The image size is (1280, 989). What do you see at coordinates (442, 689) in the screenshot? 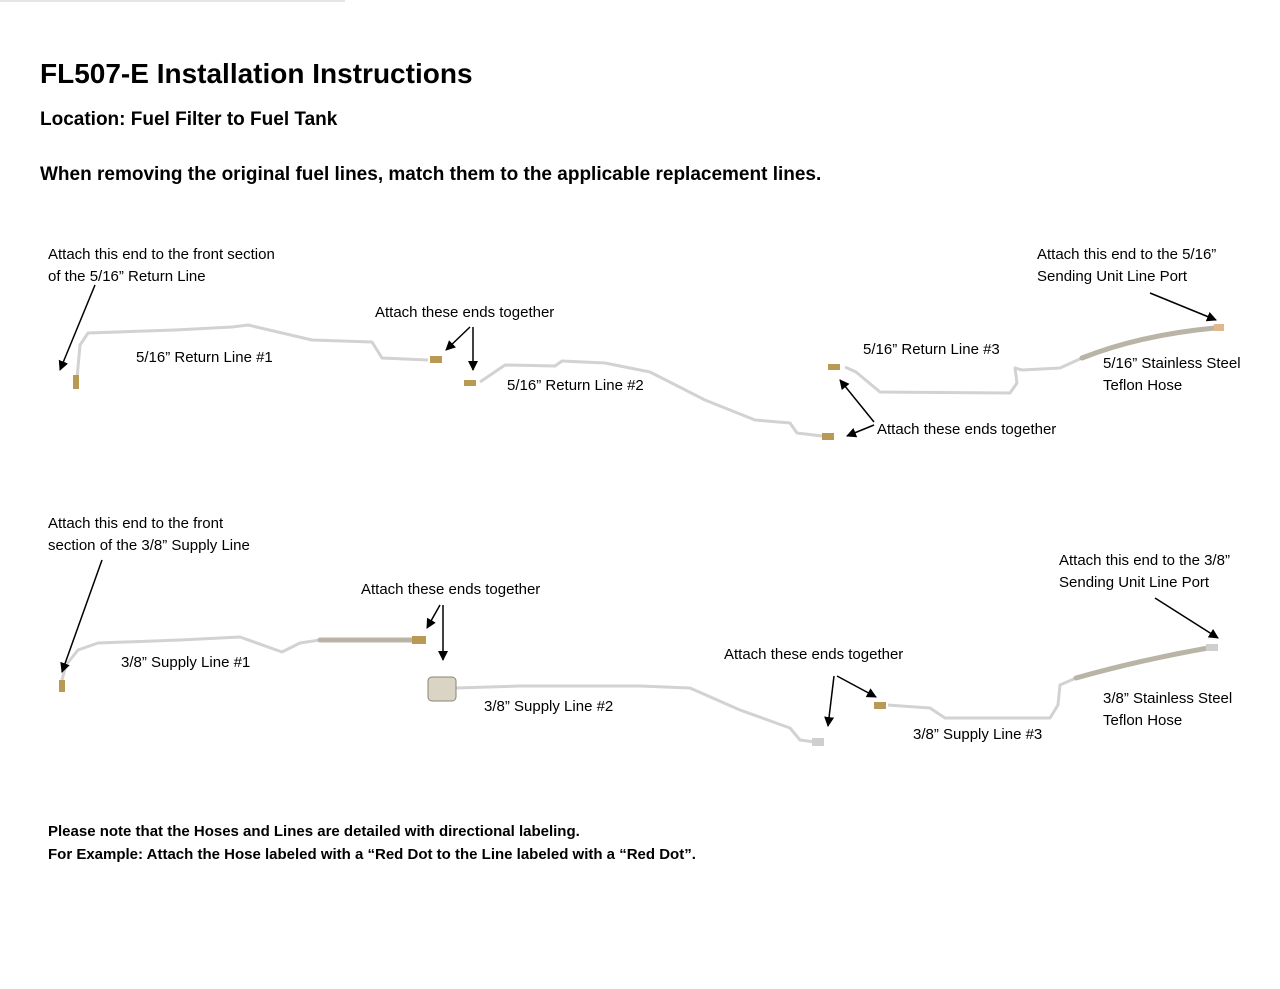
I see `fuel-filter` at bounding box center [442, 689].